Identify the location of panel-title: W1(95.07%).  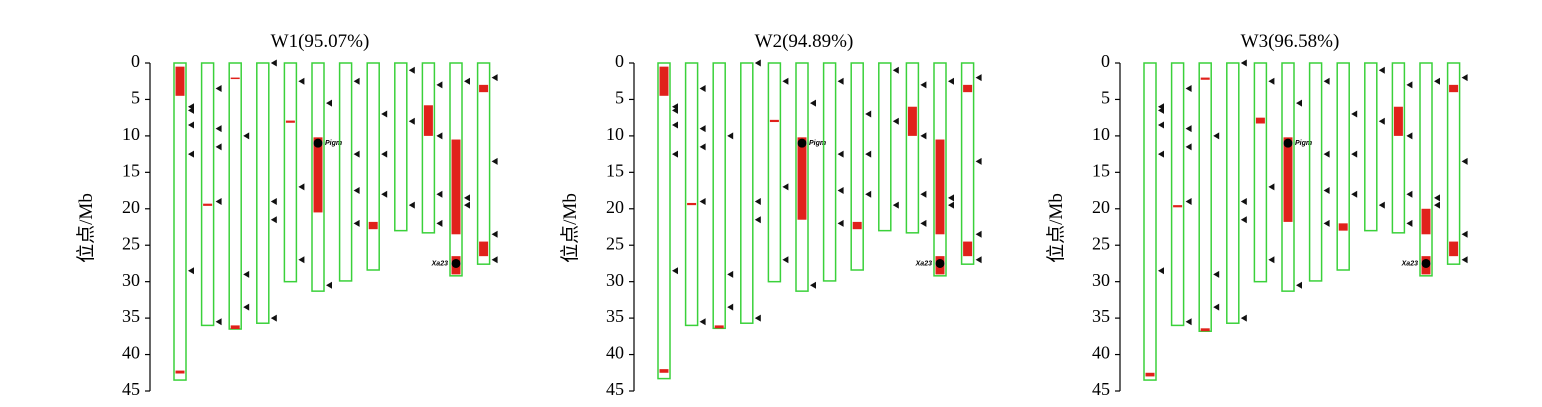
(320, 41).